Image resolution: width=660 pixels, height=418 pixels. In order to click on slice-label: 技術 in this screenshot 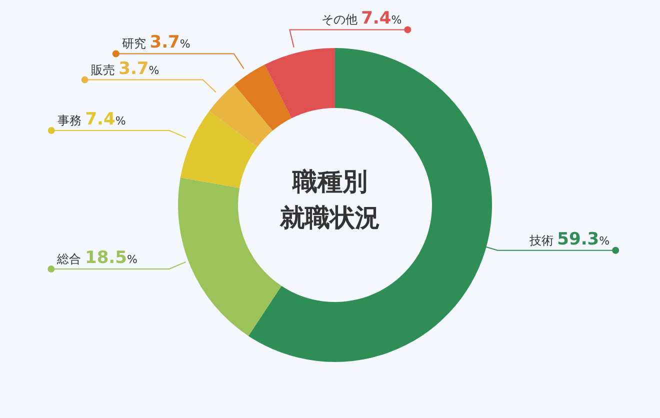, I will do `click(543, 240)`.